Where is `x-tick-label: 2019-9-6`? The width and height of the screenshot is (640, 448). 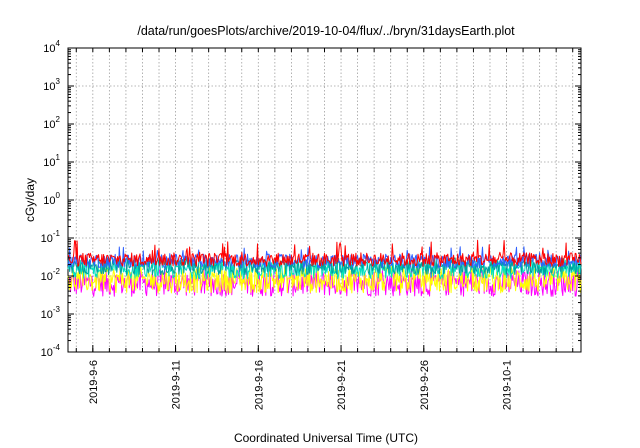
x-tick-label: 2019-9-6 is located at coordinates (94, 382).